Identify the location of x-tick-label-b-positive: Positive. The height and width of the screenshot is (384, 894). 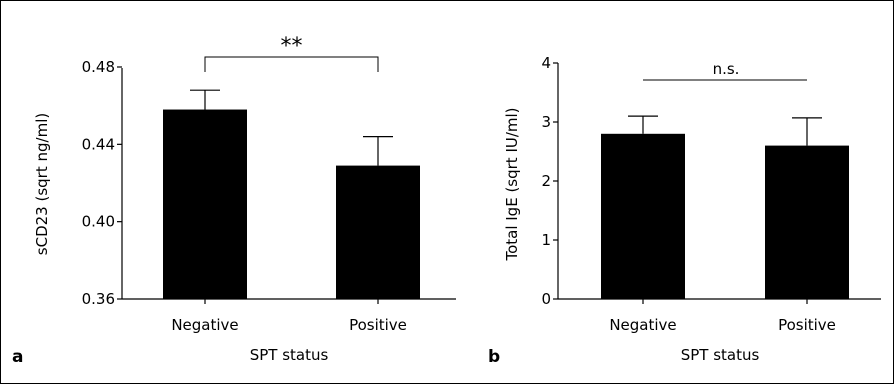
(807, 325).